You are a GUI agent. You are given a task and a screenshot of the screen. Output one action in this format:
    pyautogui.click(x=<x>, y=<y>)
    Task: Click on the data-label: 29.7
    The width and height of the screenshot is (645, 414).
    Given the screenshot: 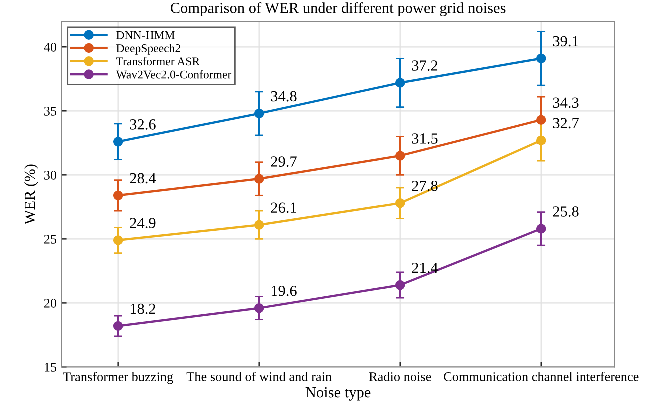 What is the action you would take?
    pyautogui.click(x=284, y=162)
    